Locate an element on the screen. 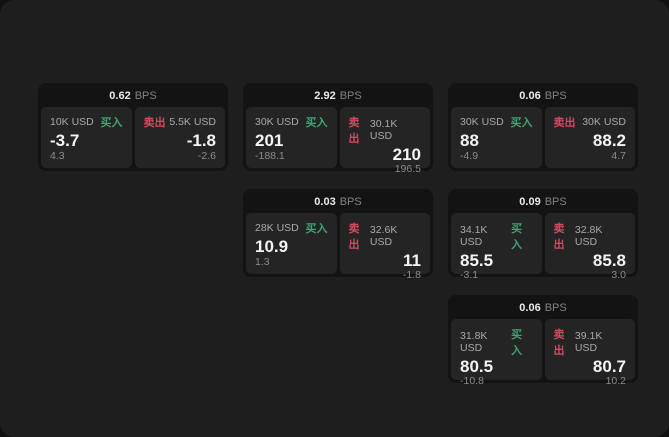 The width and height of the screenshot is (669, 437). bps-value: 0.03 is located at coordinates (325, 202).